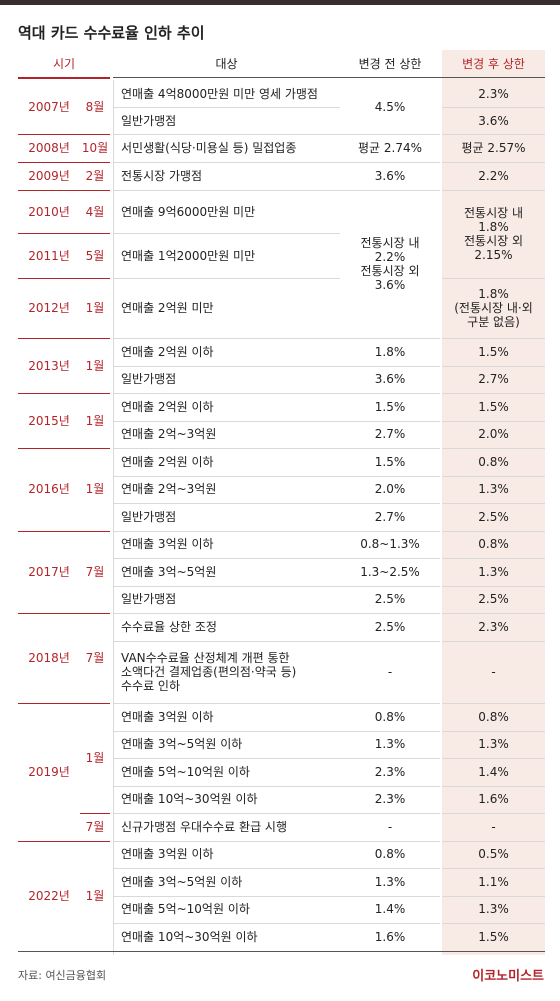 The image size is (560, 1001). Describe the element at coordinates (113, 517) in the screenshot. I see `period-divider` at that location.